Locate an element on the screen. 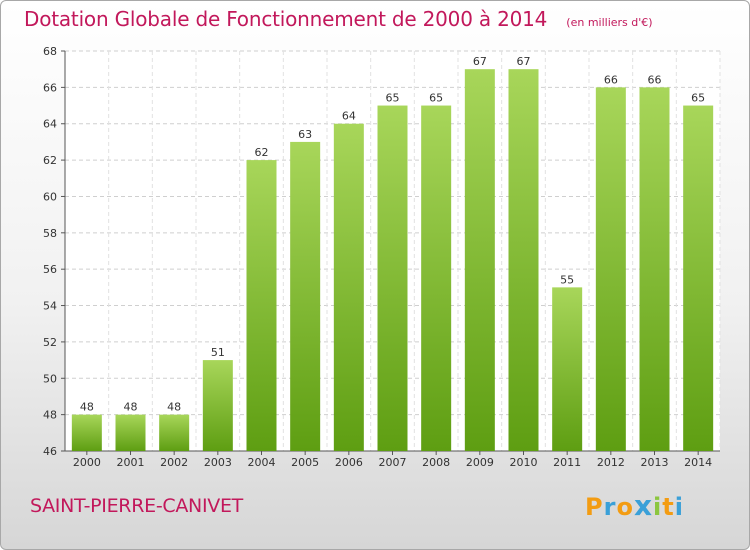 This screenshot has height=550, width=750. bar-value-label: 63 is located at coordinates (305, 134).